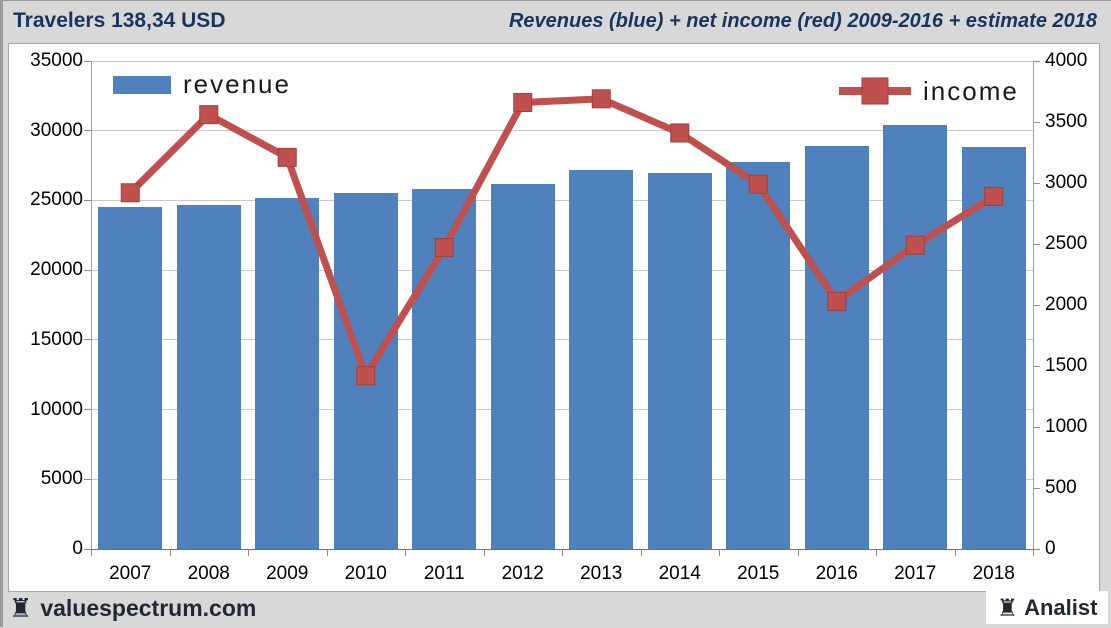 This screenshot has width=1111, height=628. What do you see at coordinates (142, 84) in the screenshot?
I see `revenue-swatch-icon` at bounding box center [142, 84].